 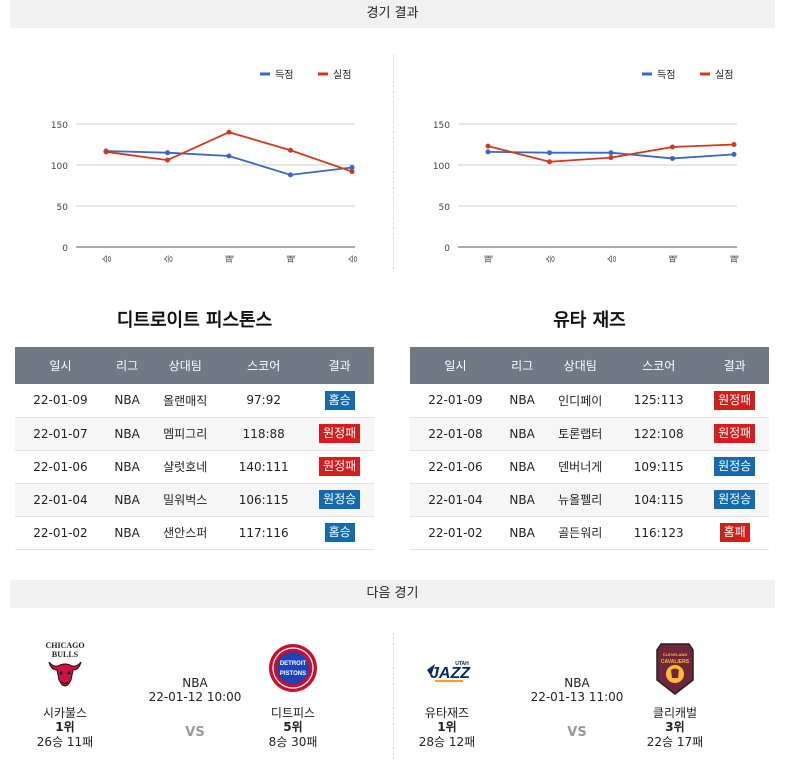 I want to click on away-team: CLEVELAND CAVALIERS 클리캐벌 3위 22승 17패, so click(x=675, y=694).